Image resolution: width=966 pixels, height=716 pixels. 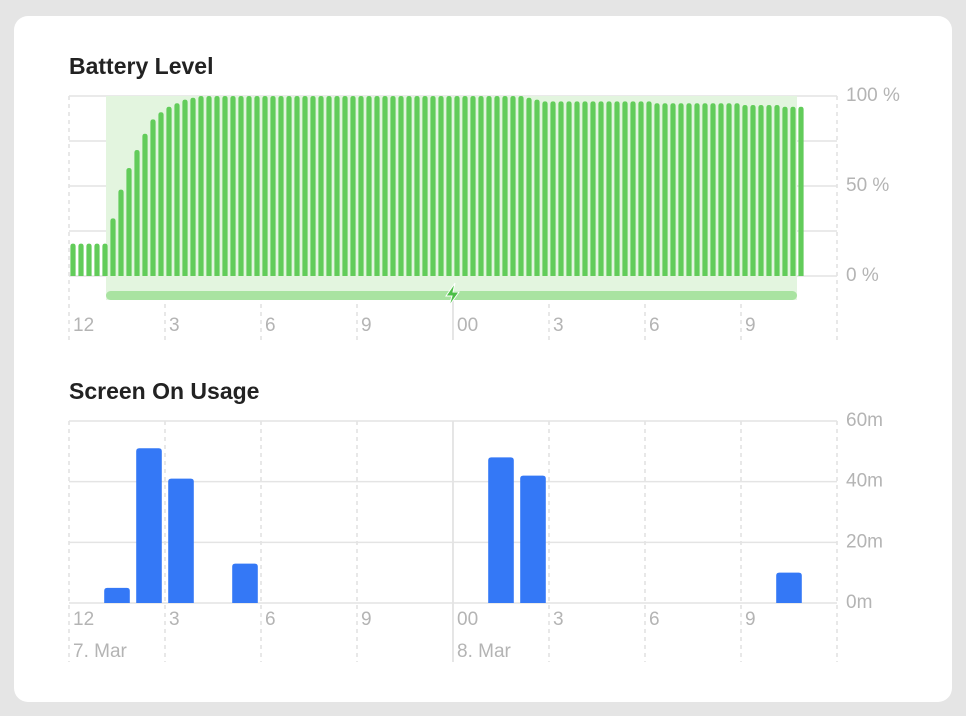 I want to click on chart-title: Screen On Usage, so click(x=164, y=391).